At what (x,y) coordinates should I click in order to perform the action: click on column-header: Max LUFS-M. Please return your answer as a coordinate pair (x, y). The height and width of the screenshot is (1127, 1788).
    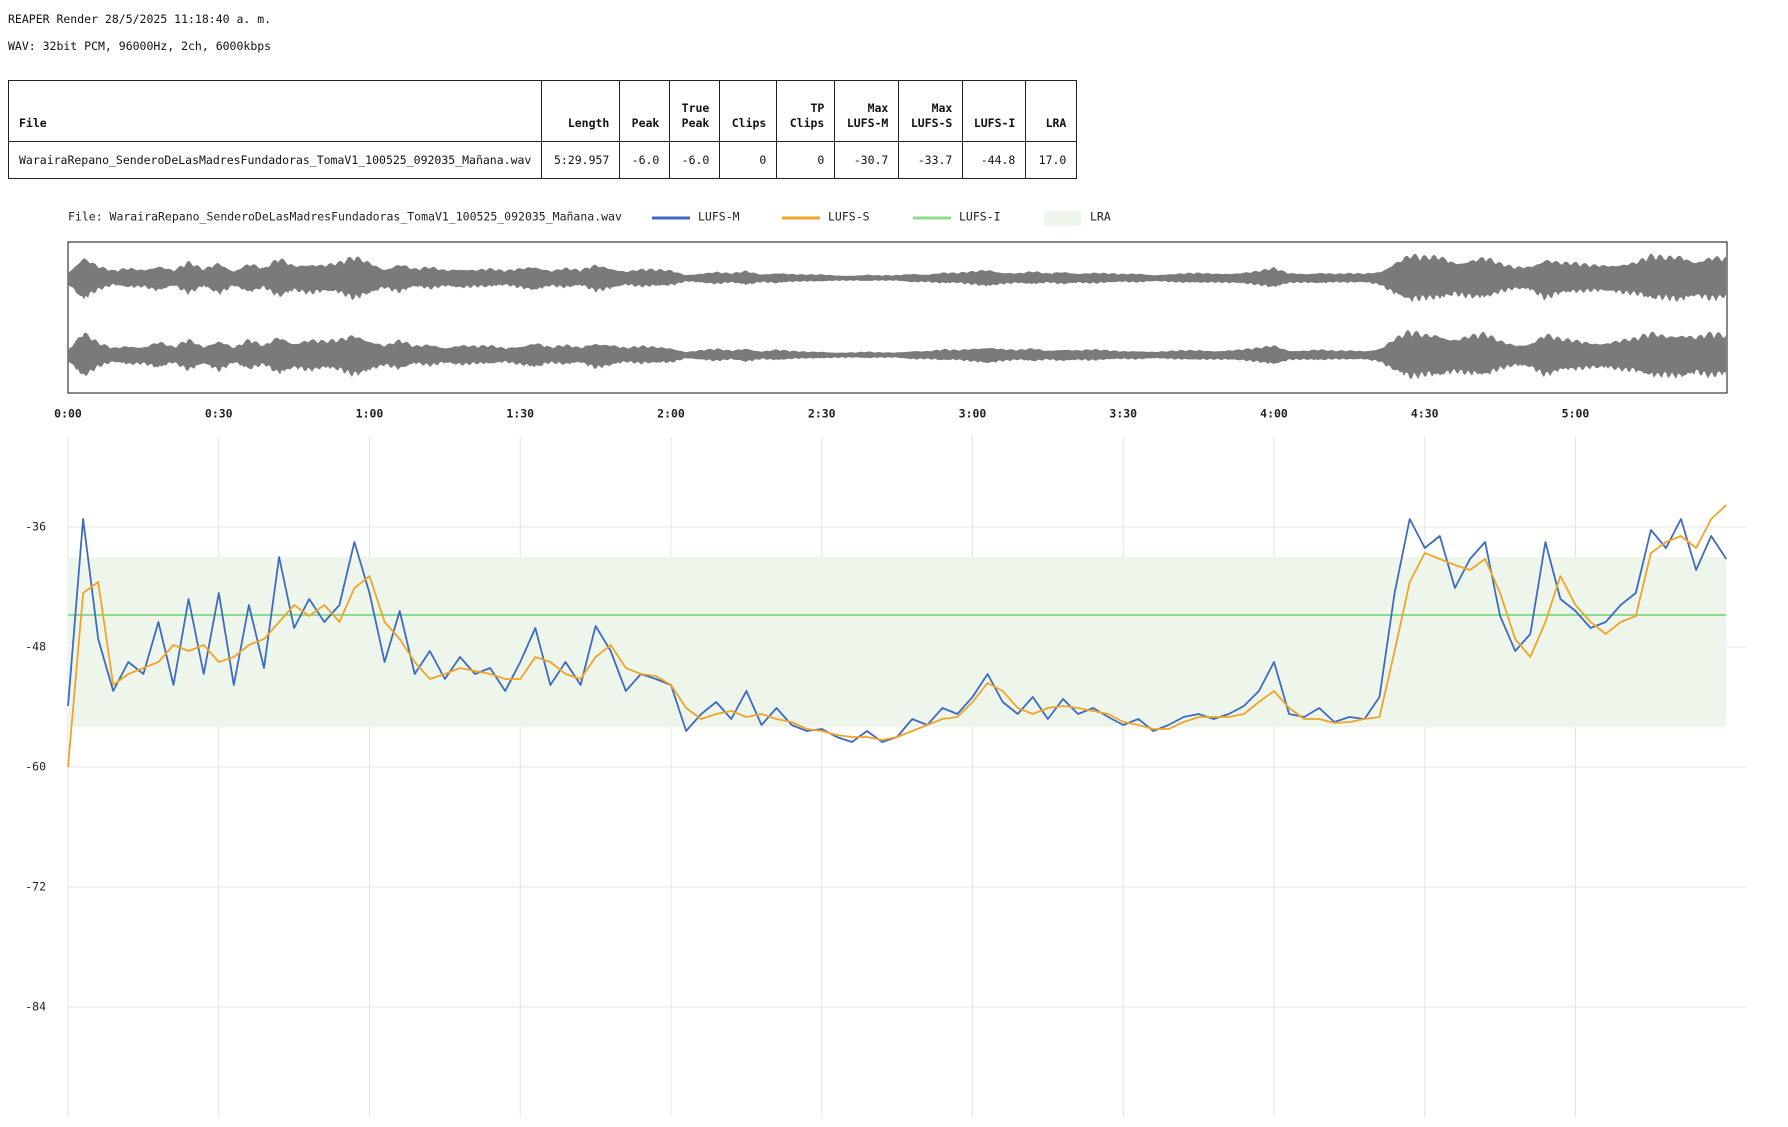
    Looking at the image, I should click on (867, 111).